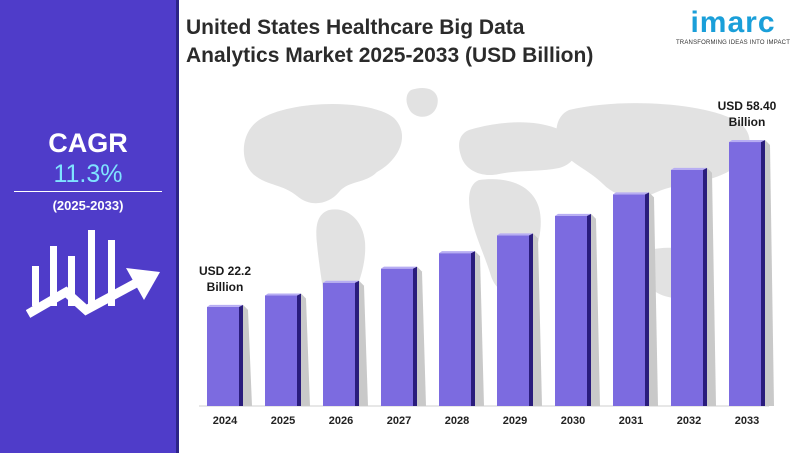 Image resolution: width=800 pixels, height=453 pixels. Describe the element at coordinates (93, 274) in the screenshot. I see `growth-chart-icon` at that location.